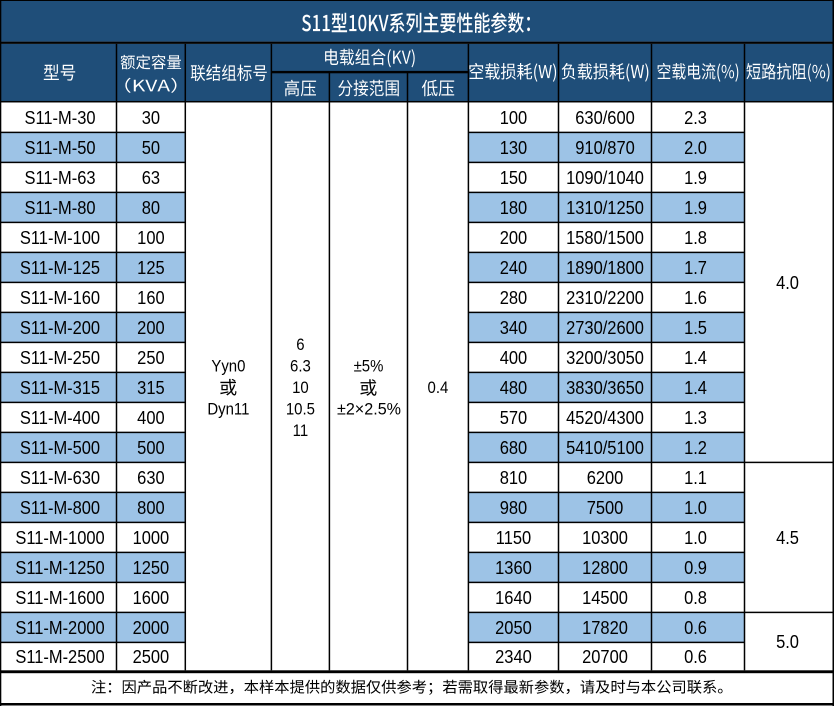 The width and height of the screenshot is (834, 706). Describe the element at coordinates (300, 410) in the screenshot. I see `svg-text: 10.5` at that location.